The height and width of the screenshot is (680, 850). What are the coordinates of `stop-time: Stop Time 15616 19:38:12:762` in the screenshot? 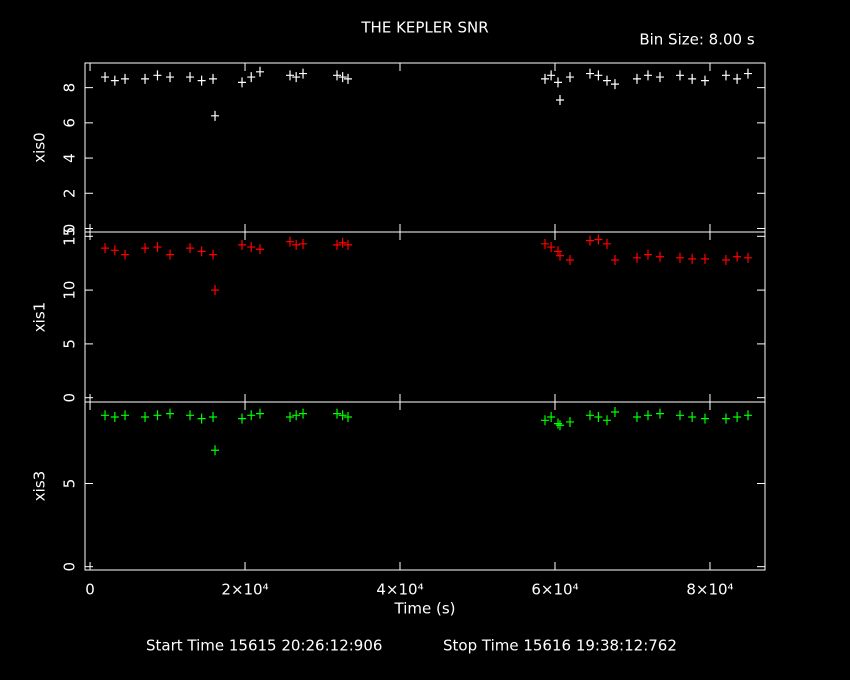 It's located at (560, 646).